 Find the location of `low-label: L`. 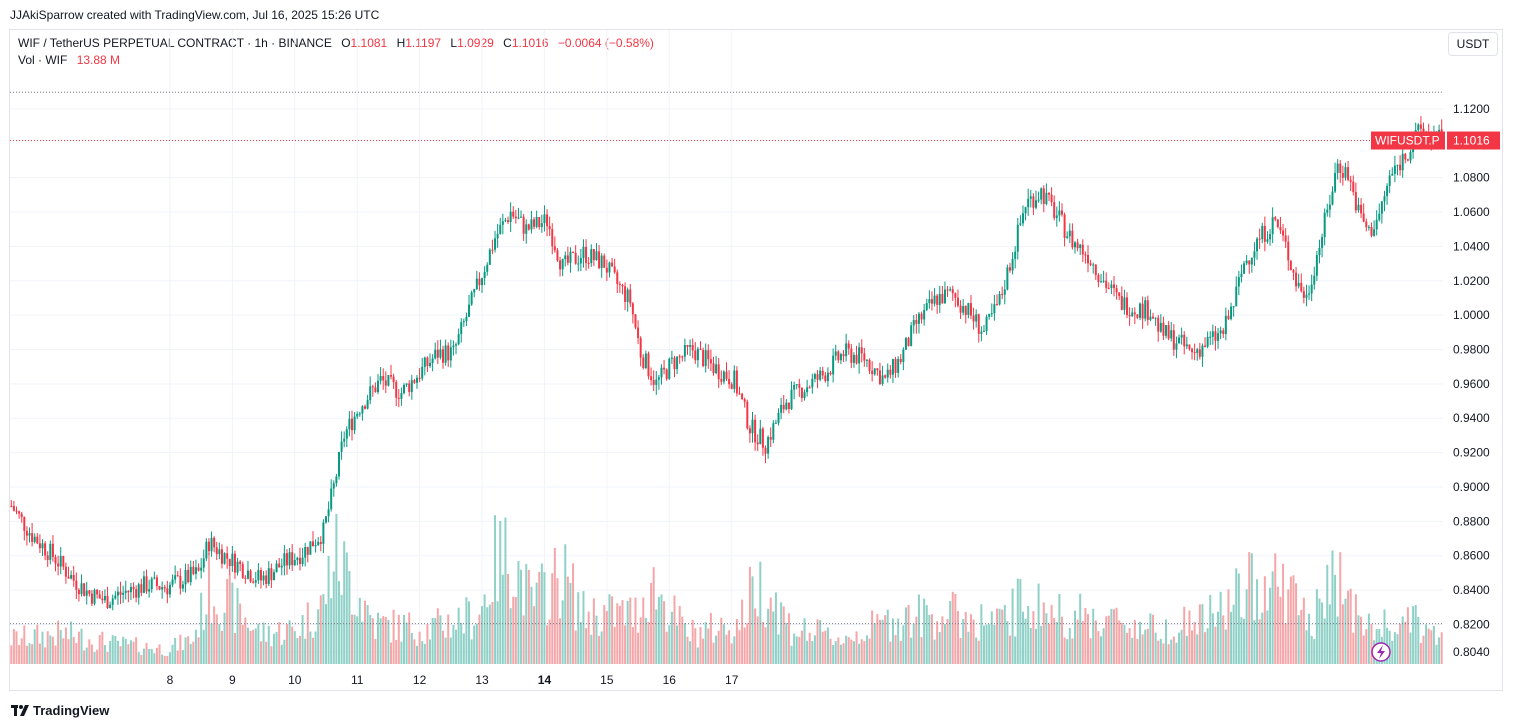

low-label: L is located at coordinates (454, 43).